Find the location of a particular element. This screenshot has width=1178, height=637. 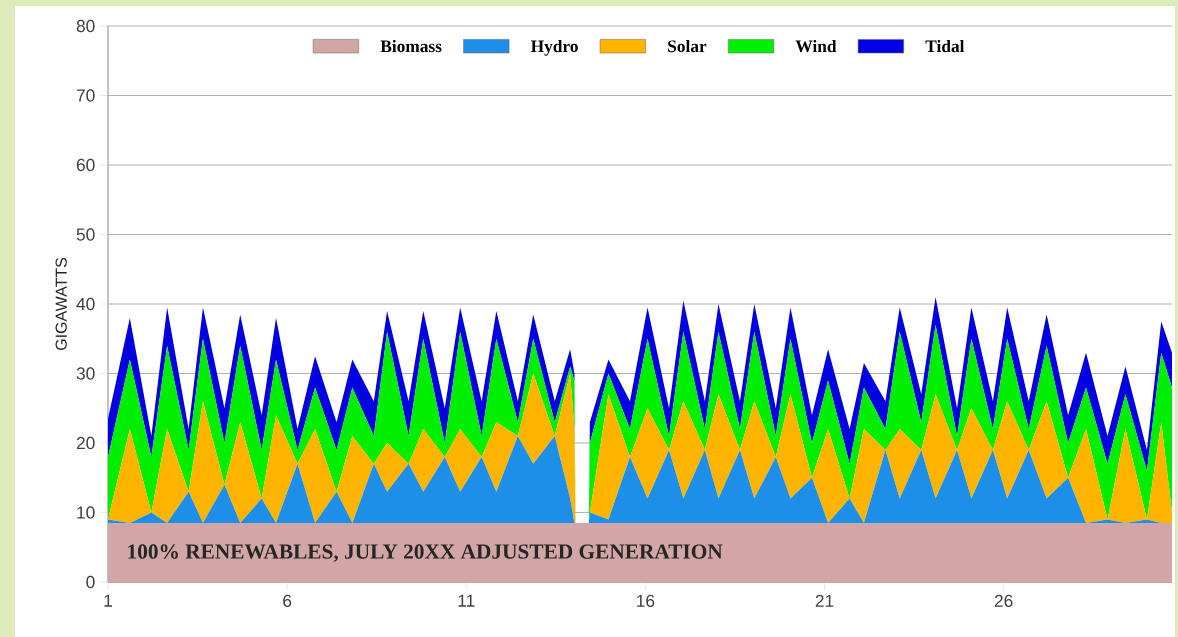

legend-label: Tidal is located at coordinates (945, 46).